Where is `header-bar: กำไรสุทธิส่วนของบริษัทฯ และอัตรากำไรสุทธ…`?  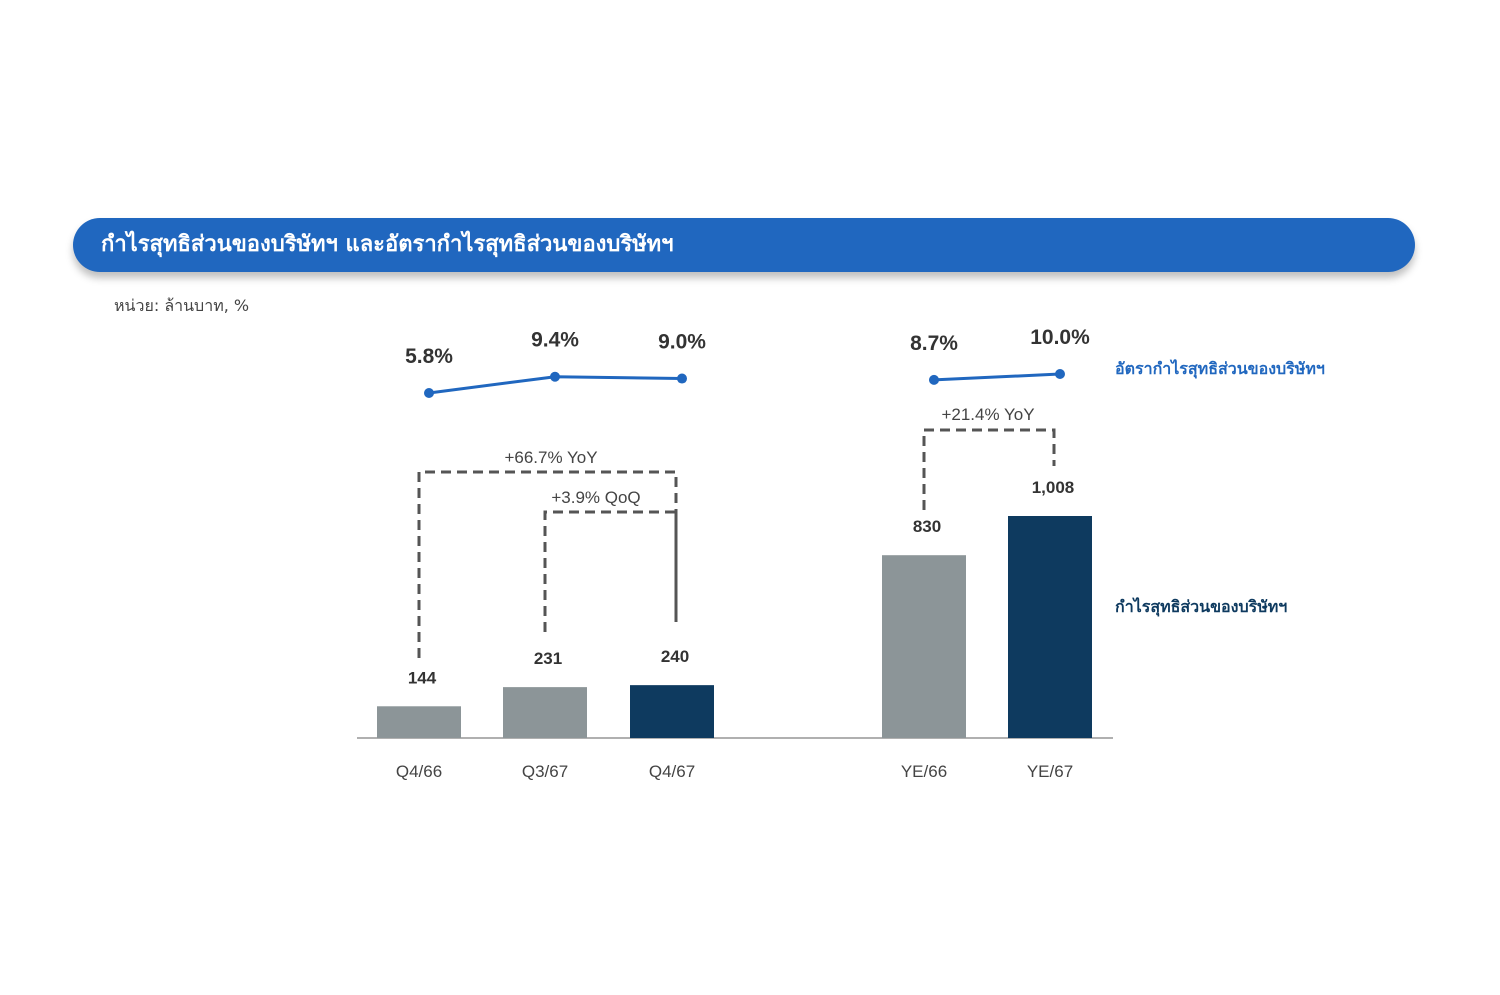
header-bar: กำไรสุทธิส่วนของบริษัทฯ และอัตรากำไรสุทธ… is located at coordinates (744, 245).